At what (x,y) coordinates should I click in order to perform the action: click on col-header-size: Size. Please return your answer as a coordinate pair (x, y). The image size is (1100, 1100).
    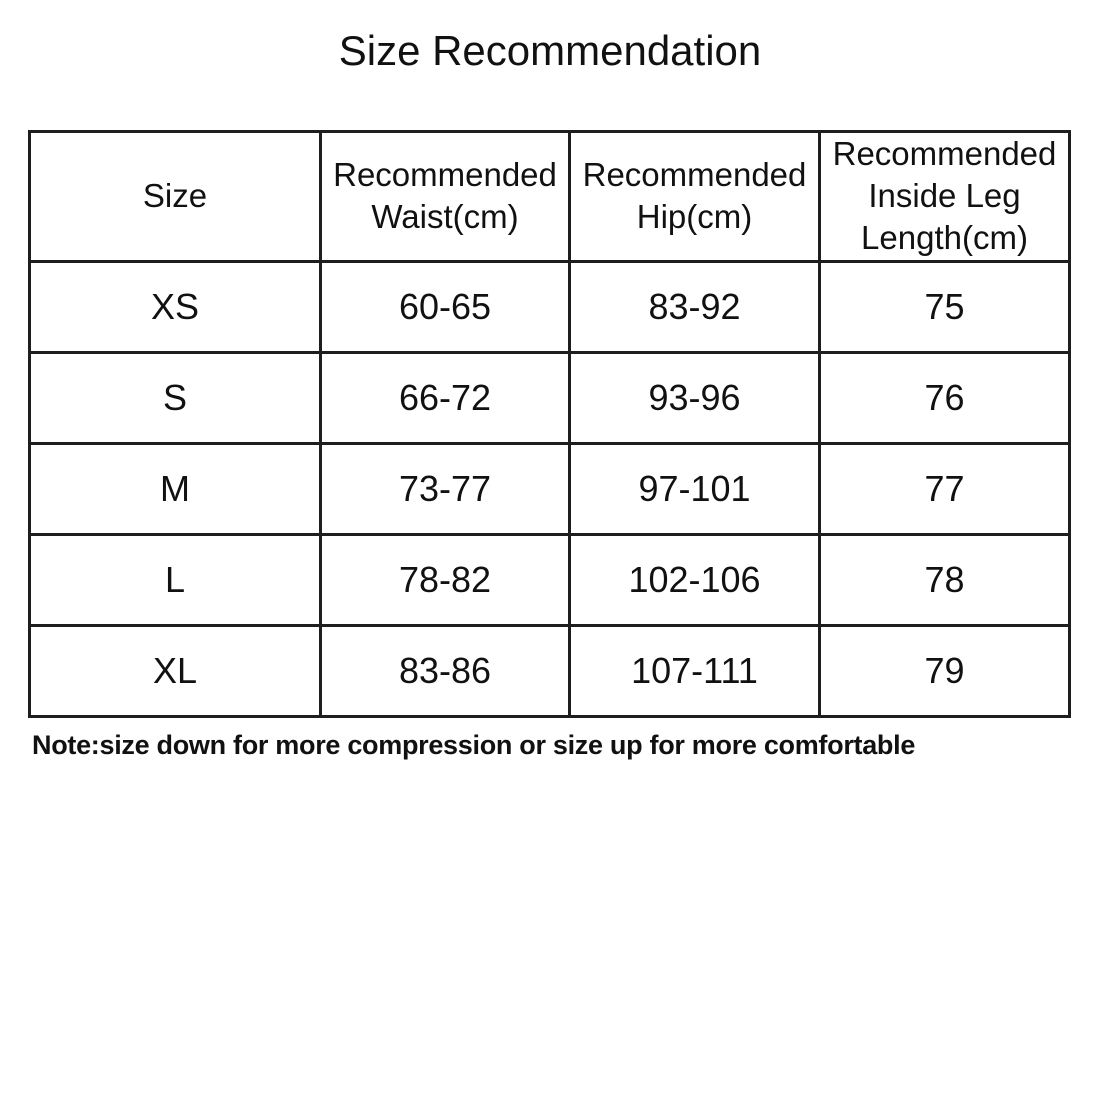
    Looking at the image, I should click on (175, 196).